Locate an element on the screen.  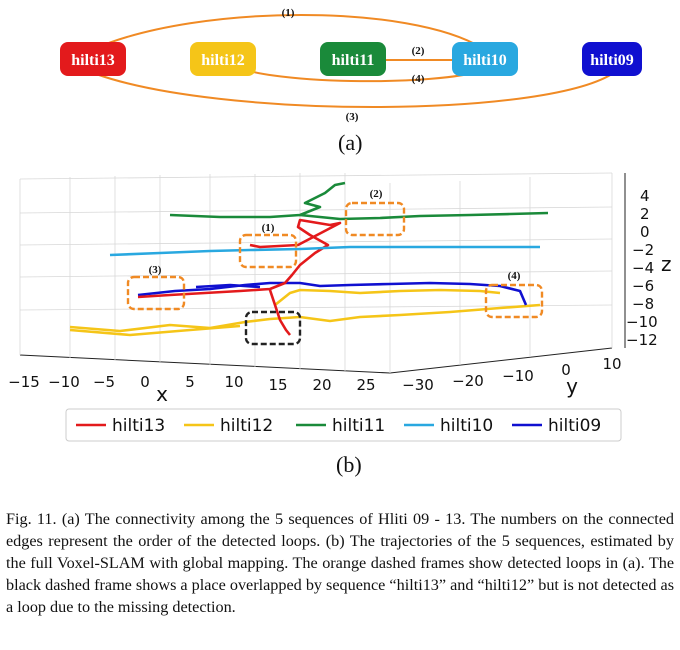
legend-item-hilti10: hilti10 is located at coordinates (448, 426).